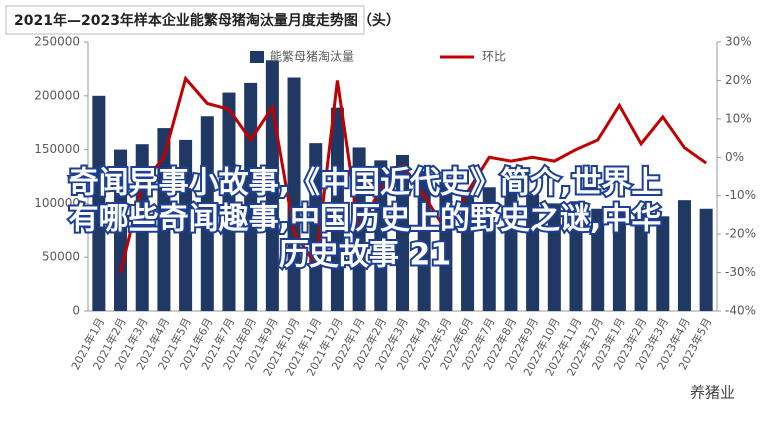 The height and width of the screenshot is (426, 767). I want to click on legend-label: 环比, so click(494, 57).